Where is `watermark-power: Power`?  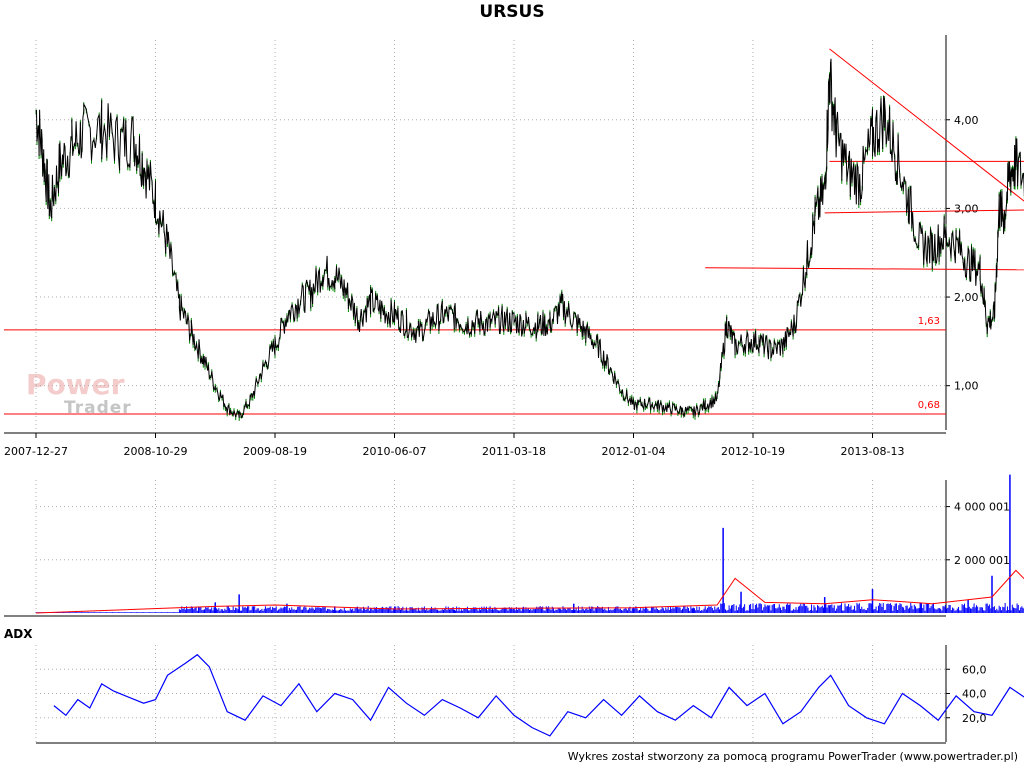 watermark-power: Power is located at coordinates (75, 384).